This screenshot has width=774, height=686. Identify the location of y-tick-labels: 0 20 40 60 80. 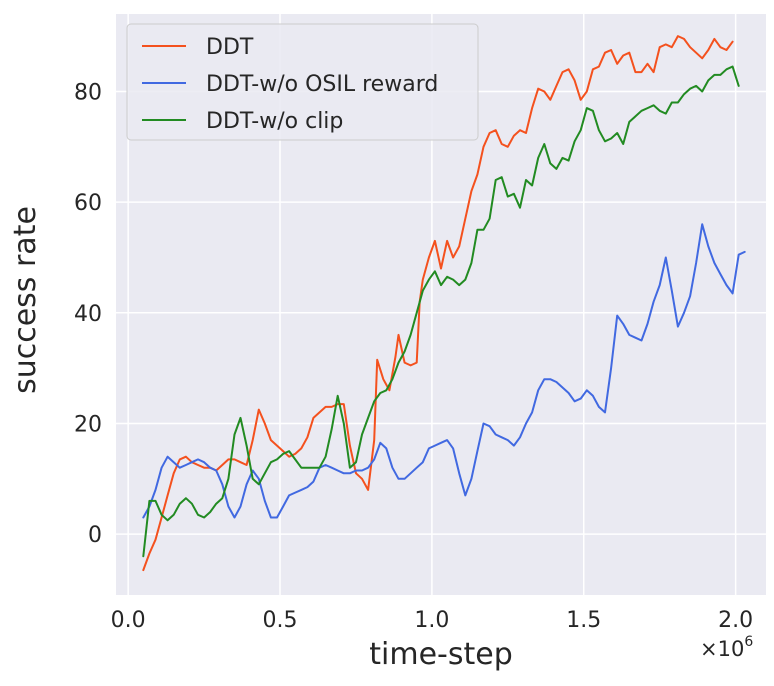
(88, 314).